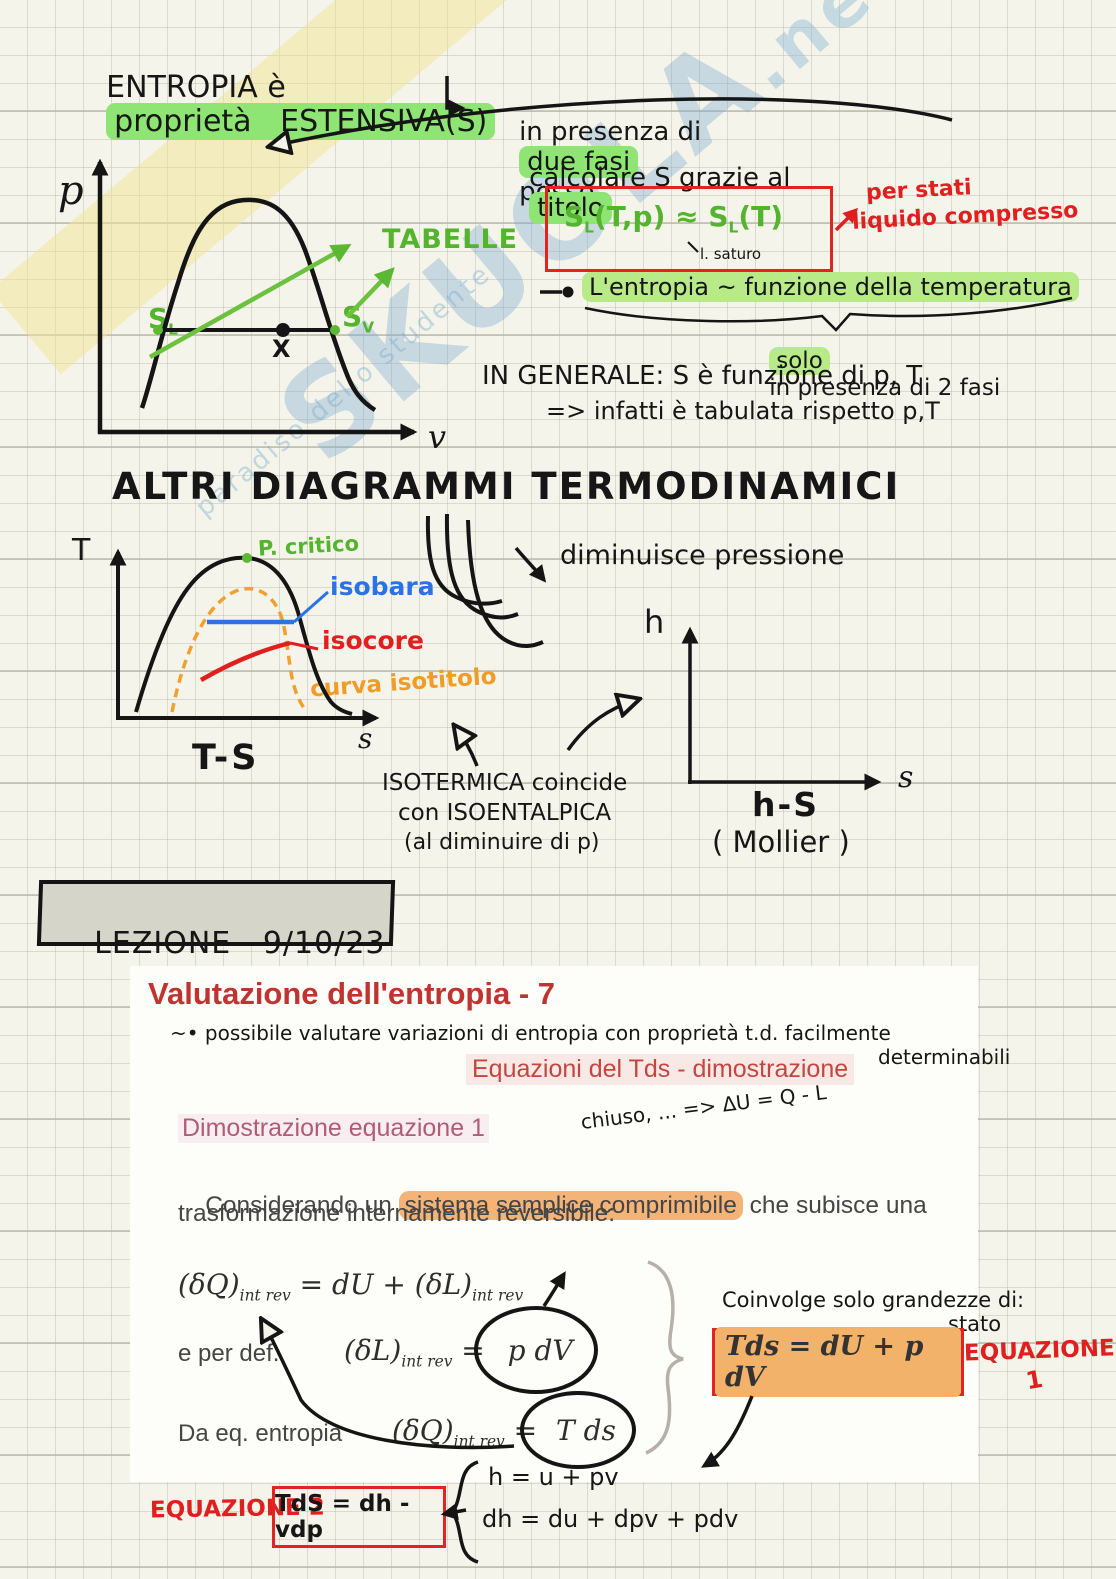 The width and height of the screenshot is (1116, 1579). I want to click on entropy-function-note: L'entropia ~ funzione della temperatura, so click(830, 287).